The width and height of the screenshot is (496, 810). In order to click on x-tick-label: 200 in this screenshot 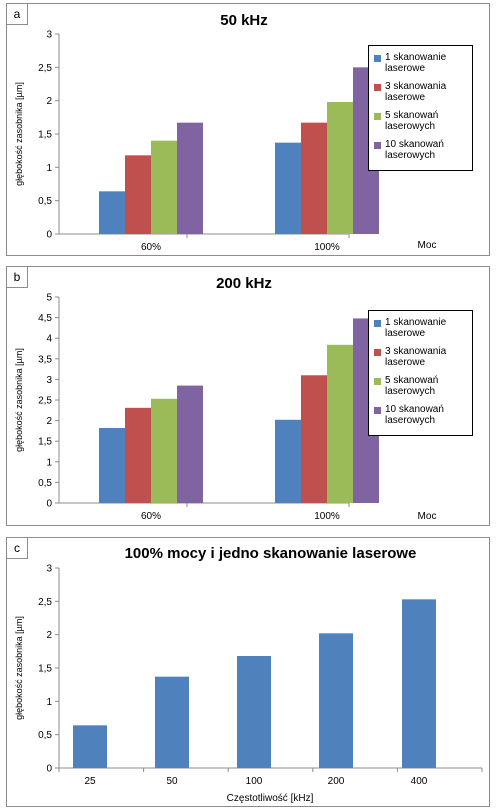, I will do `click(336, 781)`.